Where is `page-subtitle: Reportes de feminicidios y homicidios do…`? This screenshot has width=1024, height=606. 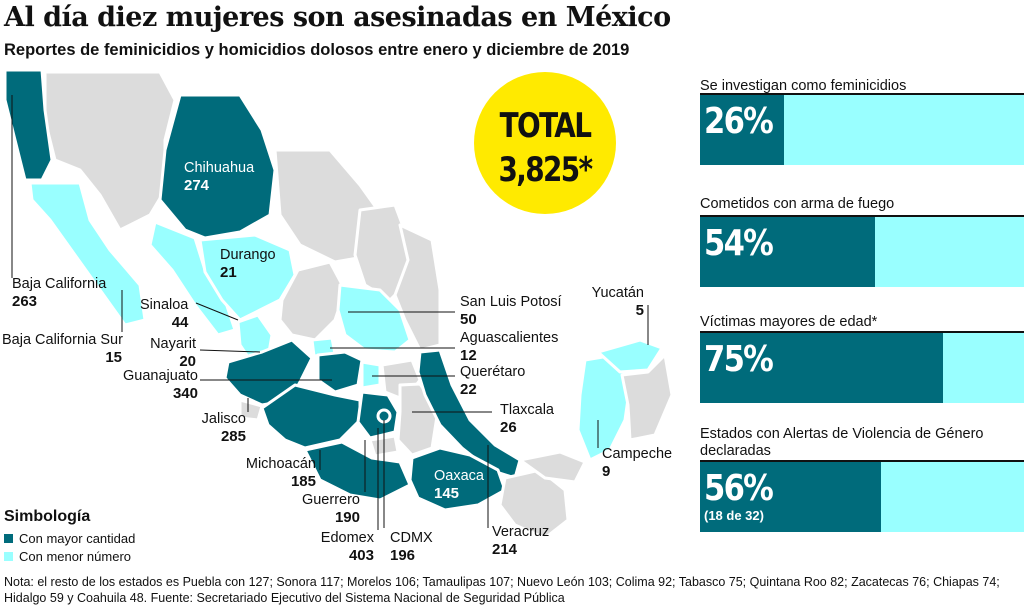
page-subtitle: Reportes de feminicidios y homicidios do… is located at coordinates (317, 50).